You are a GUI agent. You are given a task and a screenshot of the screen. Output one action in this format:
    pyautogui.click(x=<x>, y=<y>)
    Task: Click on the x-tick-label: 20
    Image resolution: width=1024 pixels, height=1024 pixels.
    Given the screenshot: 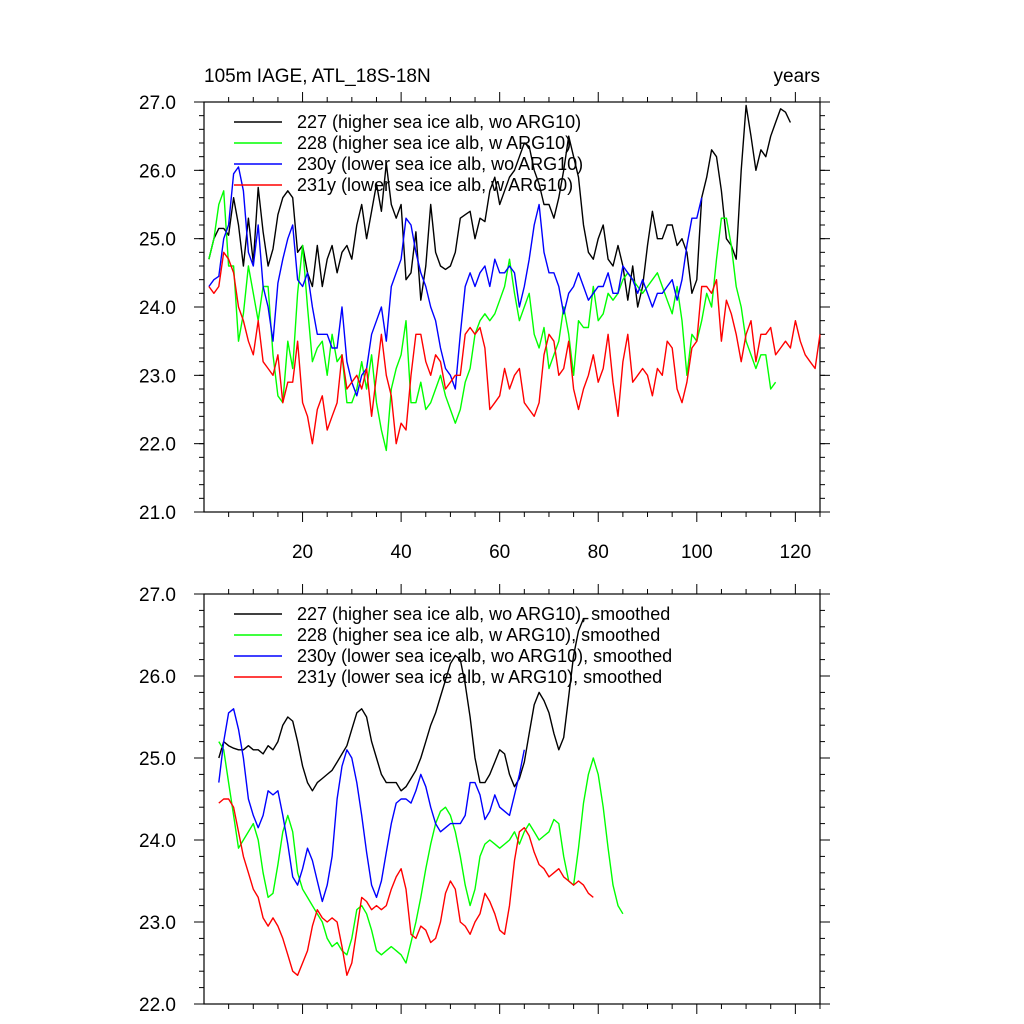 What is the action you would take?
    pyautogui.click(x=302, y=552)
    